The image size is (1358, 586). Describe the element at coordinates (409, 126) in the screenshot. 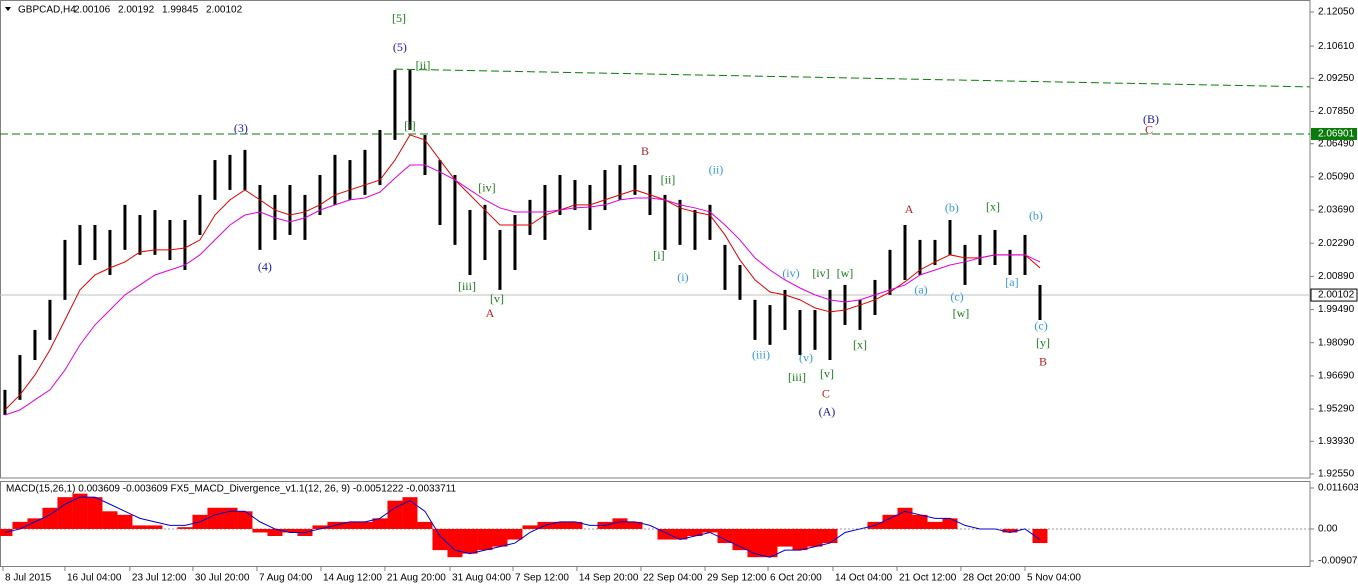

I see `wave-label: [i]` at that location.